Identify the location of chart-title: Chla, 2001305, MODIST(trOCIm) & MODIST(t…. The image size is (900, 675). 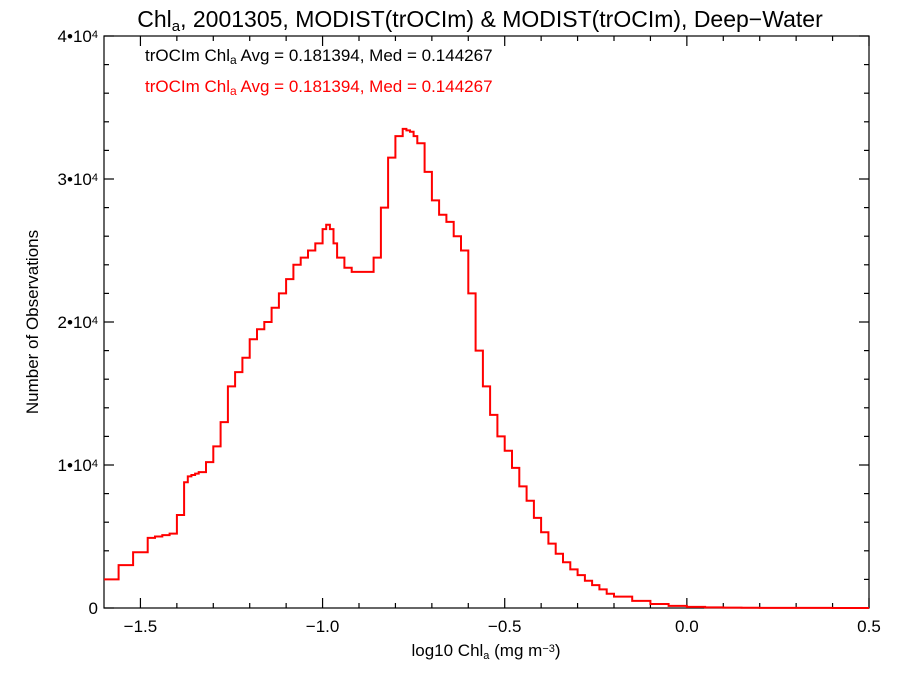
(480, 20).